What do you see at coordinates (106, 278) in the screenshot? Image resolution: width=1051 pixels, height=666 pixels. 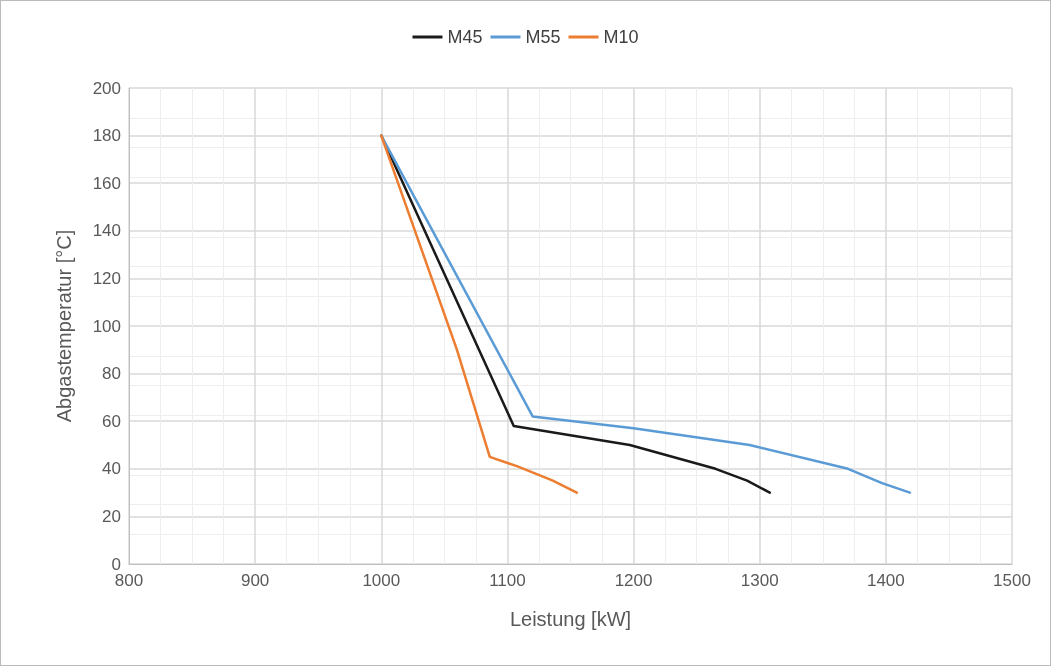 I see `y-tick-label: 120` at bounding box center [106, 278].